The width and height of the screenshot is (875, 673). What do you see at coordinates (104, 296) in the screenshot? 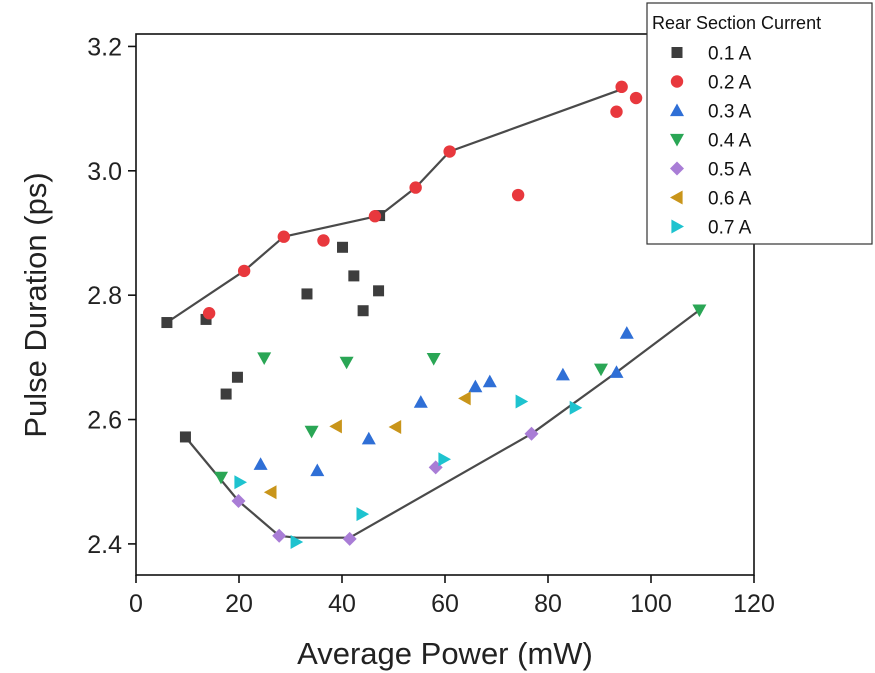
I see `y-tick-label: 2.8` at bounding box center [104, 296].